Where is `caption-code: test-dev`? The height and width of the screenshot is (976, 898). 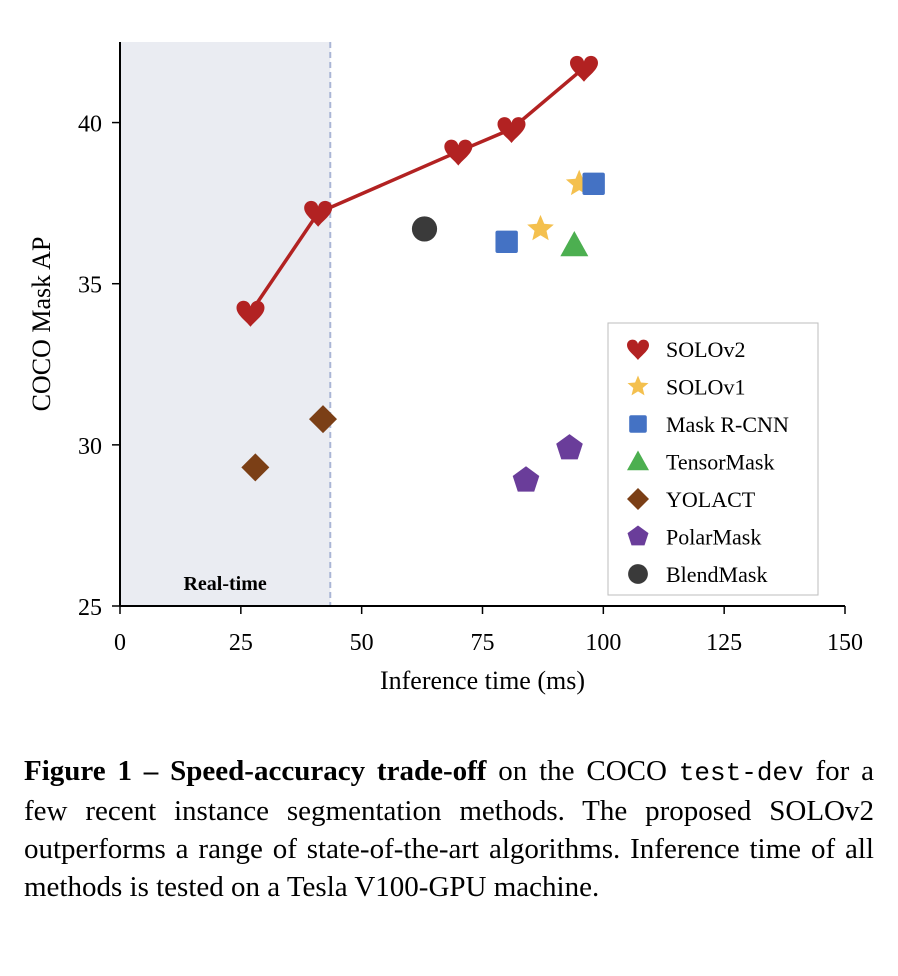
caption-code: test-dev is located at coordinates (741, 773).